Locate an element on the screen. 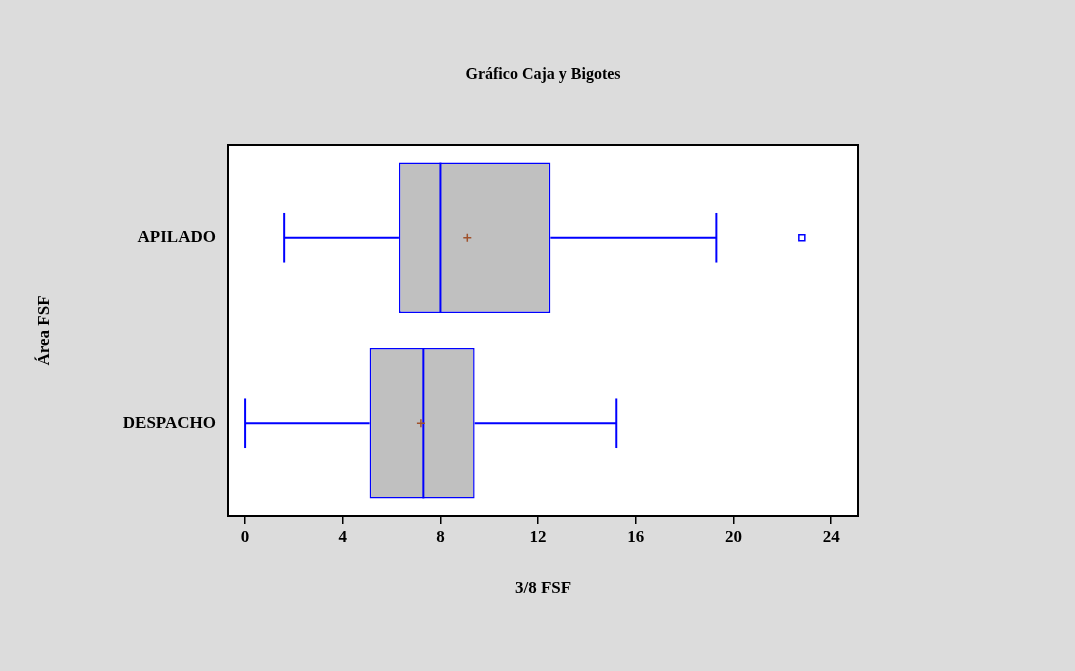 This screenshot has width=1075, height=671. y-tick-label: DESPACHO is located at coordinates (169, 422).